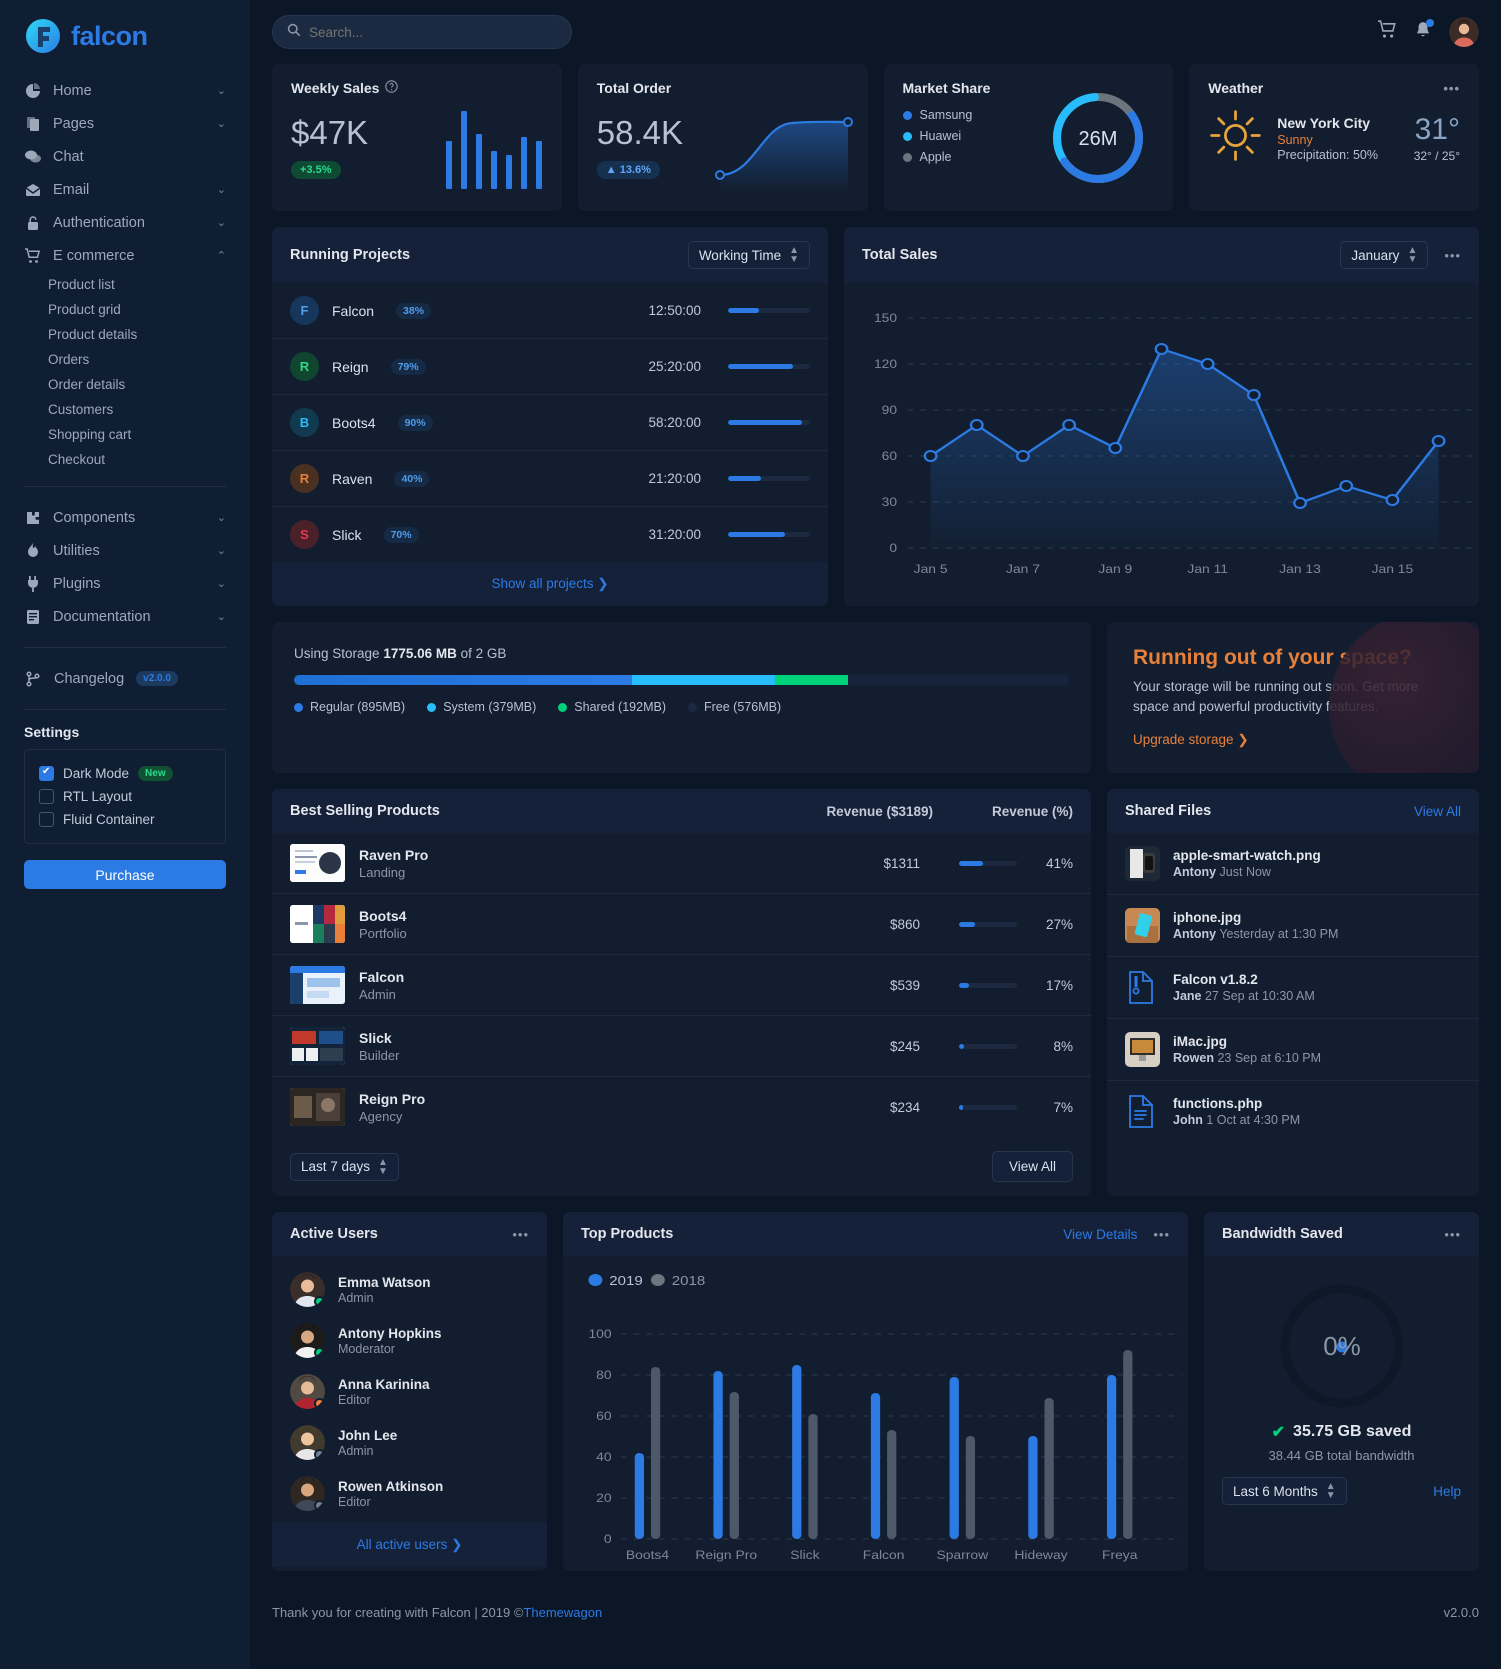 This screenshot has width=1501, height=1669. Describe the element at coordinates (81, 409) in the screenshot. I see `sidebar-item-customers: Customers` at that location.